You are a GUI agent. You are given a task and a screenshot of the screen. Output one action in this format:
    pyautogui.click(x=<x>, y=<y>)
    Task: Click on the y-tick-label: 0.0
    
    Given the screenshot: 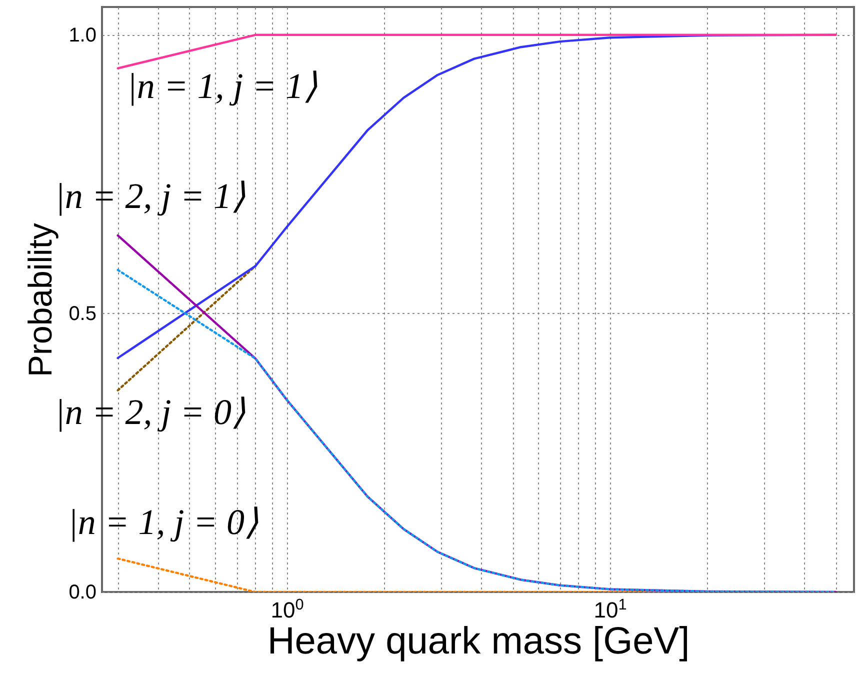 What is the action you would take?
    pyautogui.click(x=82, y=593)
    